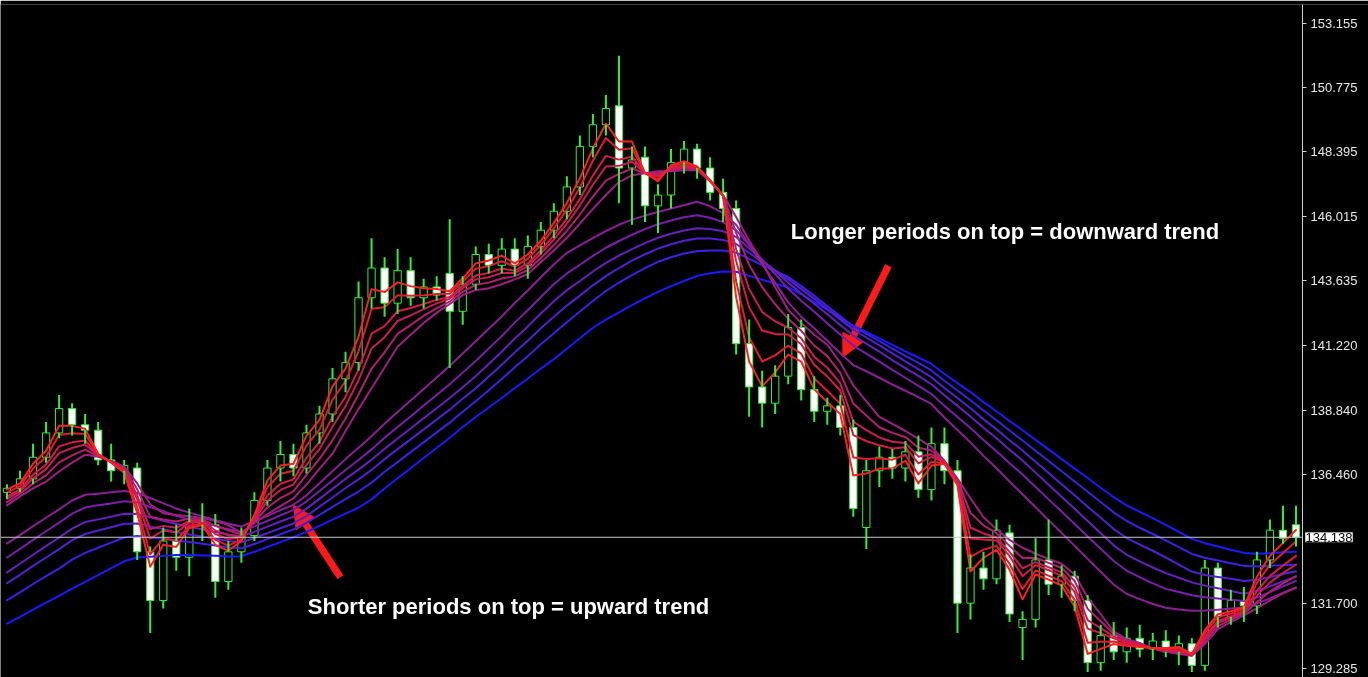  I want to click on y-tick-label: 143.635, so click(1334, 281).